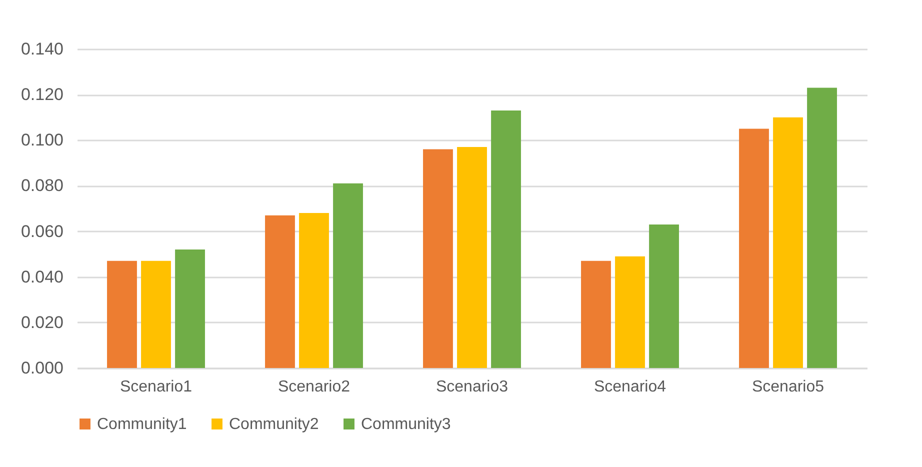 The height and width of the screenshot is (467, 922). I want to click on y-tick-label: 0.020, so click(42, 322).